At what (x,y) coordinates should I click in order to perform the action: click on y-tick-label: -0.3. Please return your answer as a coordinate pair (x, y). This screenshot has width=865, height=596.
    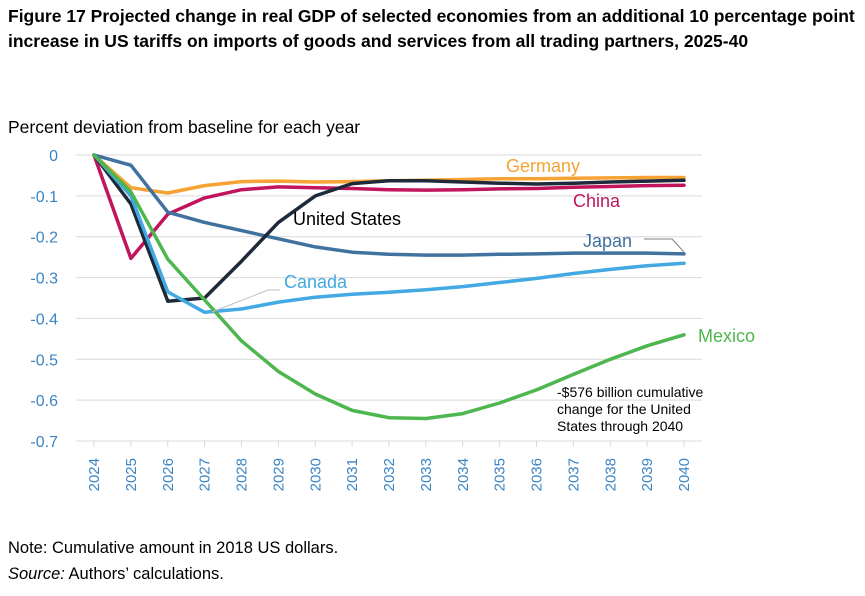
    Looking at the image, I should click on (44, 279).